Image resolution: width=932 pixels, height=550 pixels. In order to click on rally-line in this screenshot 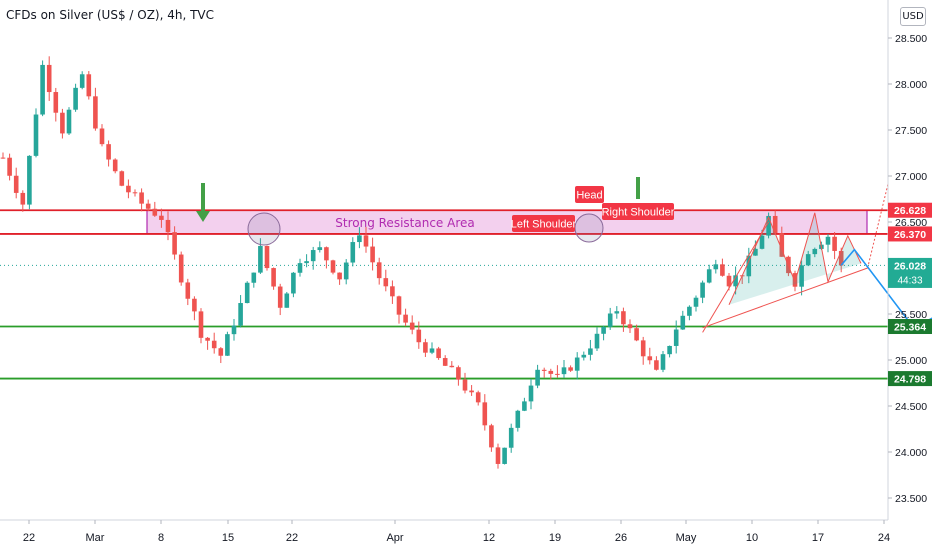, I will do `click(736, 277)`.